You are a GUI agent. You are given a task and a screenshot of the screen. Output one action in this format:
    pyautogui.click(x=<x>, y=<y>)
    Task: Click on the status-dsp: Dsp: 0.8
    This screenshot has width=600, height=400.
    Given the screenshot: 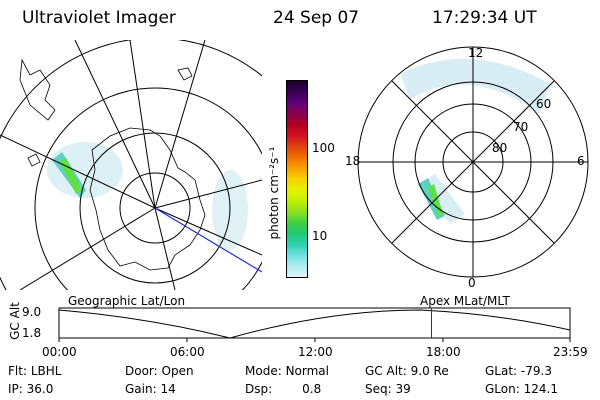 What is the action you would take?
    pyautogui.click(x=283, y=389)
    